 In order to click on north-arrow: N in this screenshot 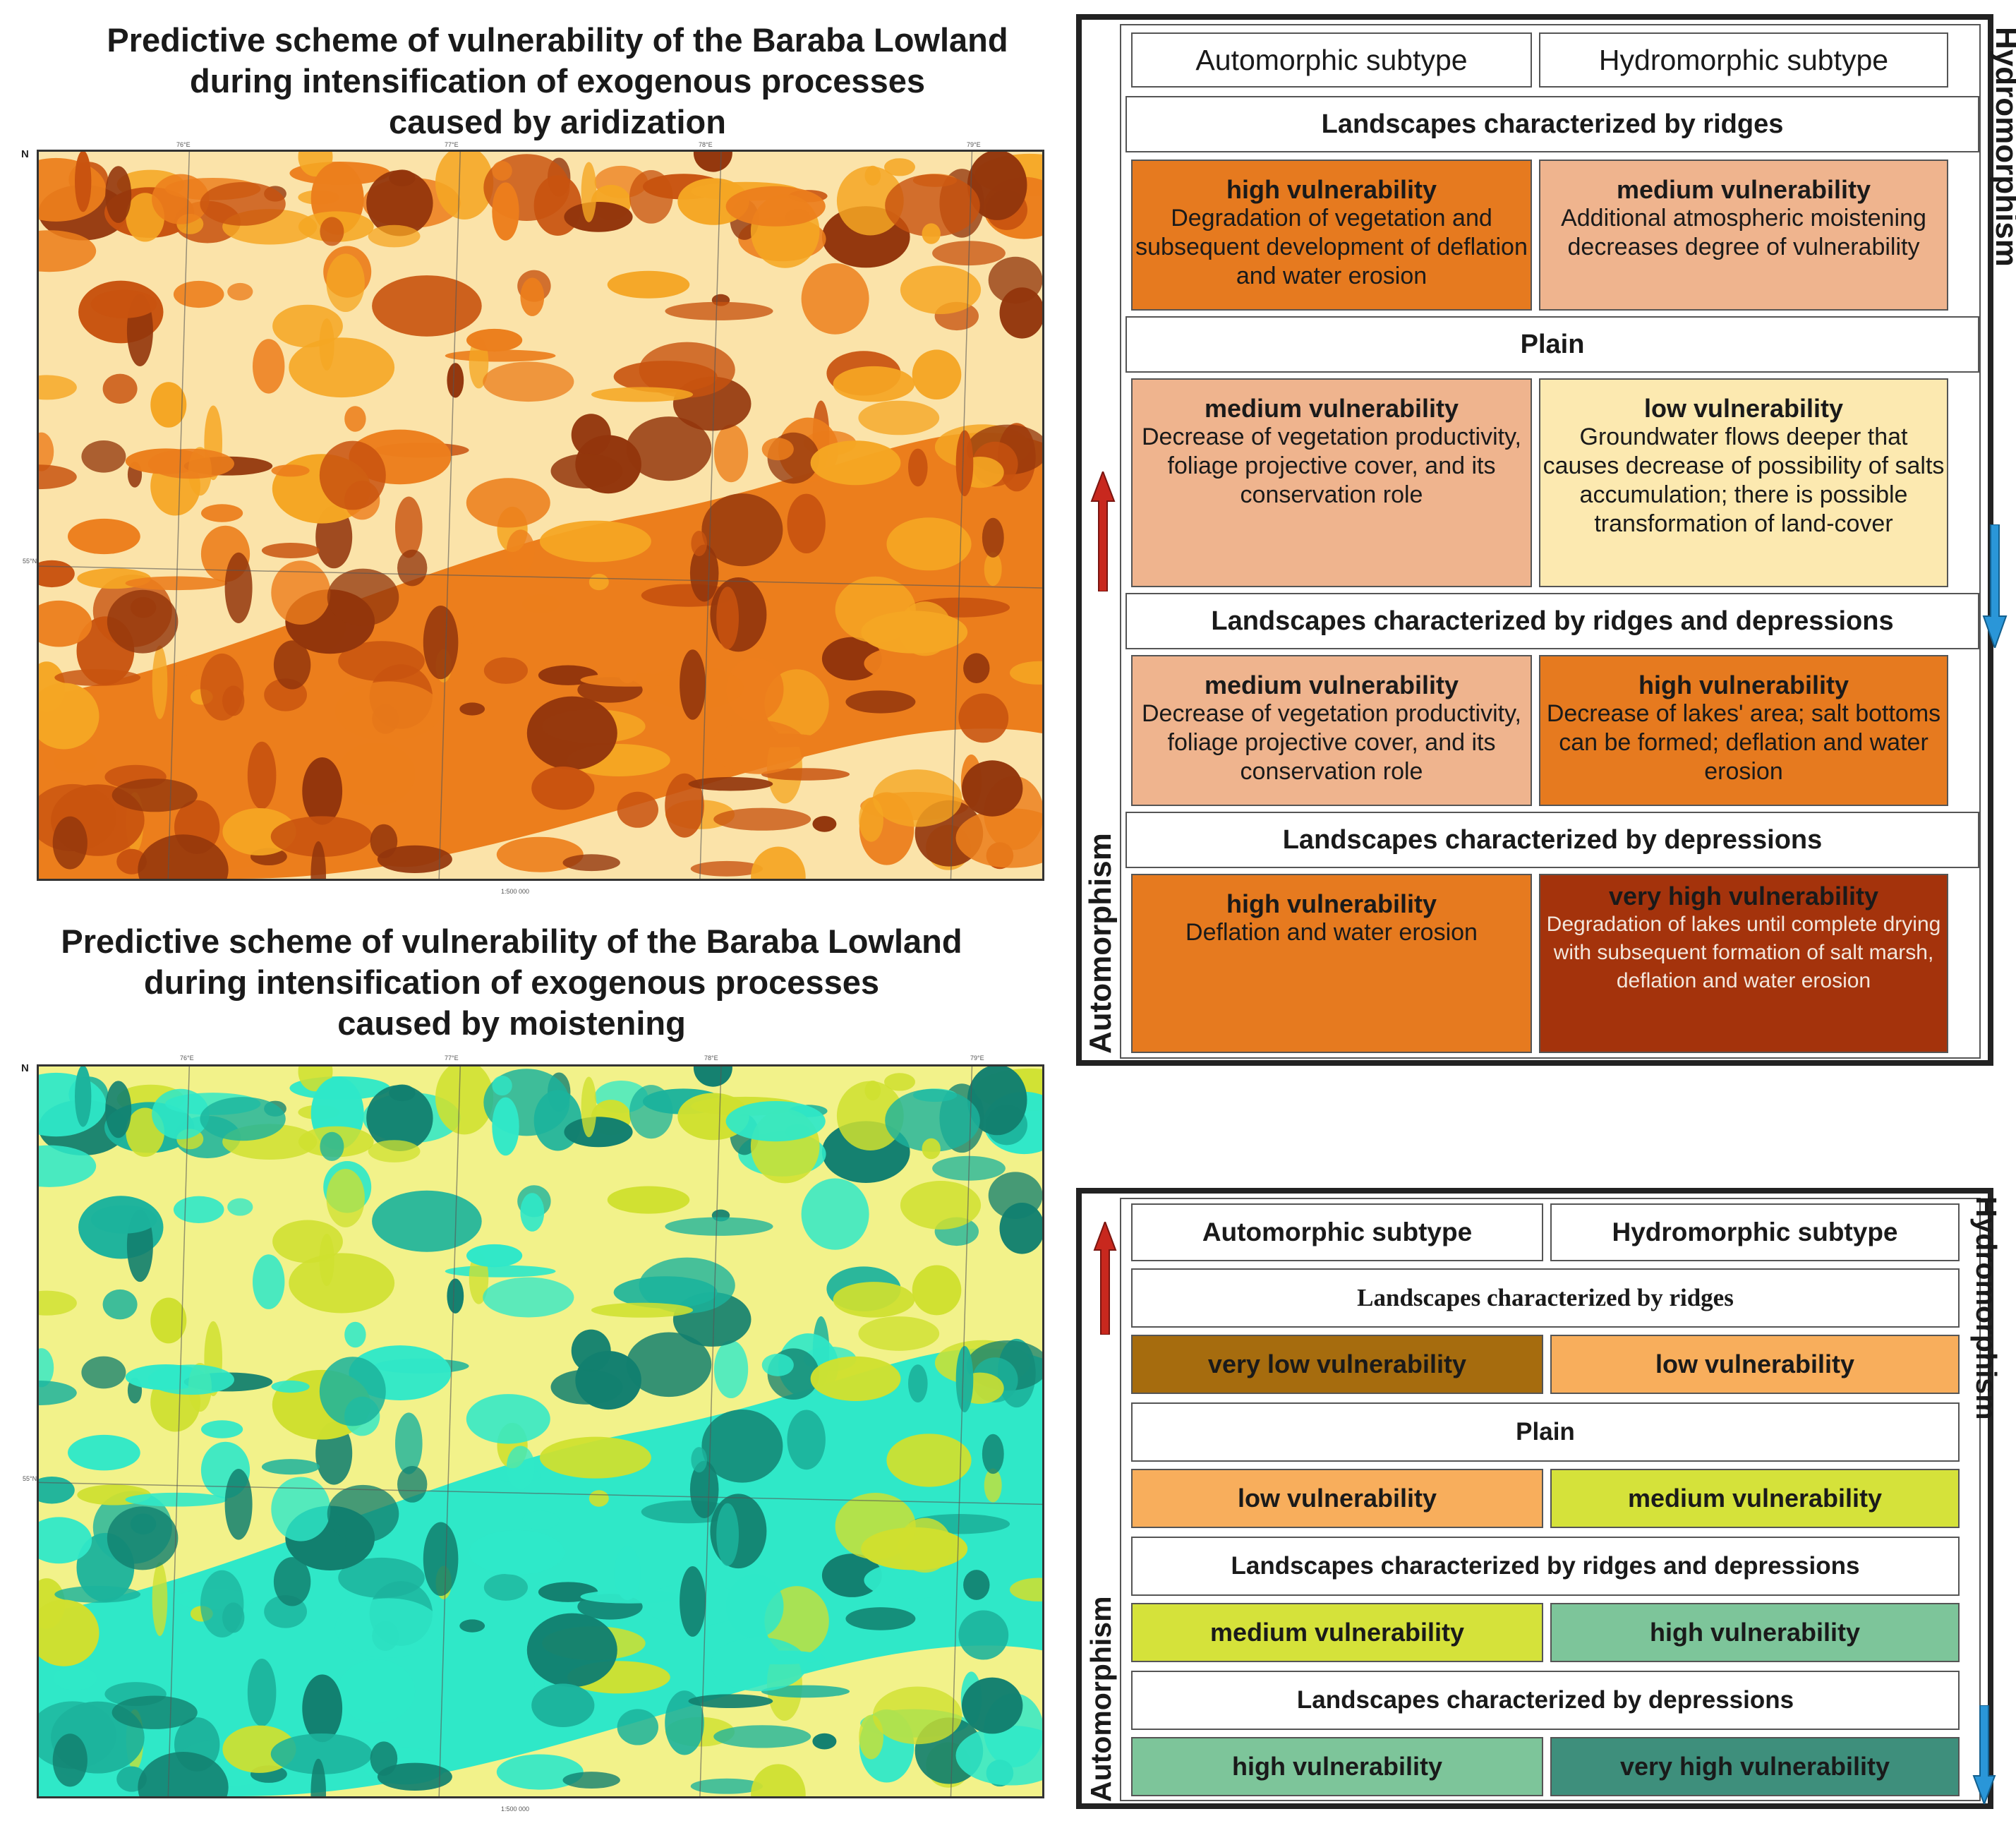, I will do `click(25, 154)`.